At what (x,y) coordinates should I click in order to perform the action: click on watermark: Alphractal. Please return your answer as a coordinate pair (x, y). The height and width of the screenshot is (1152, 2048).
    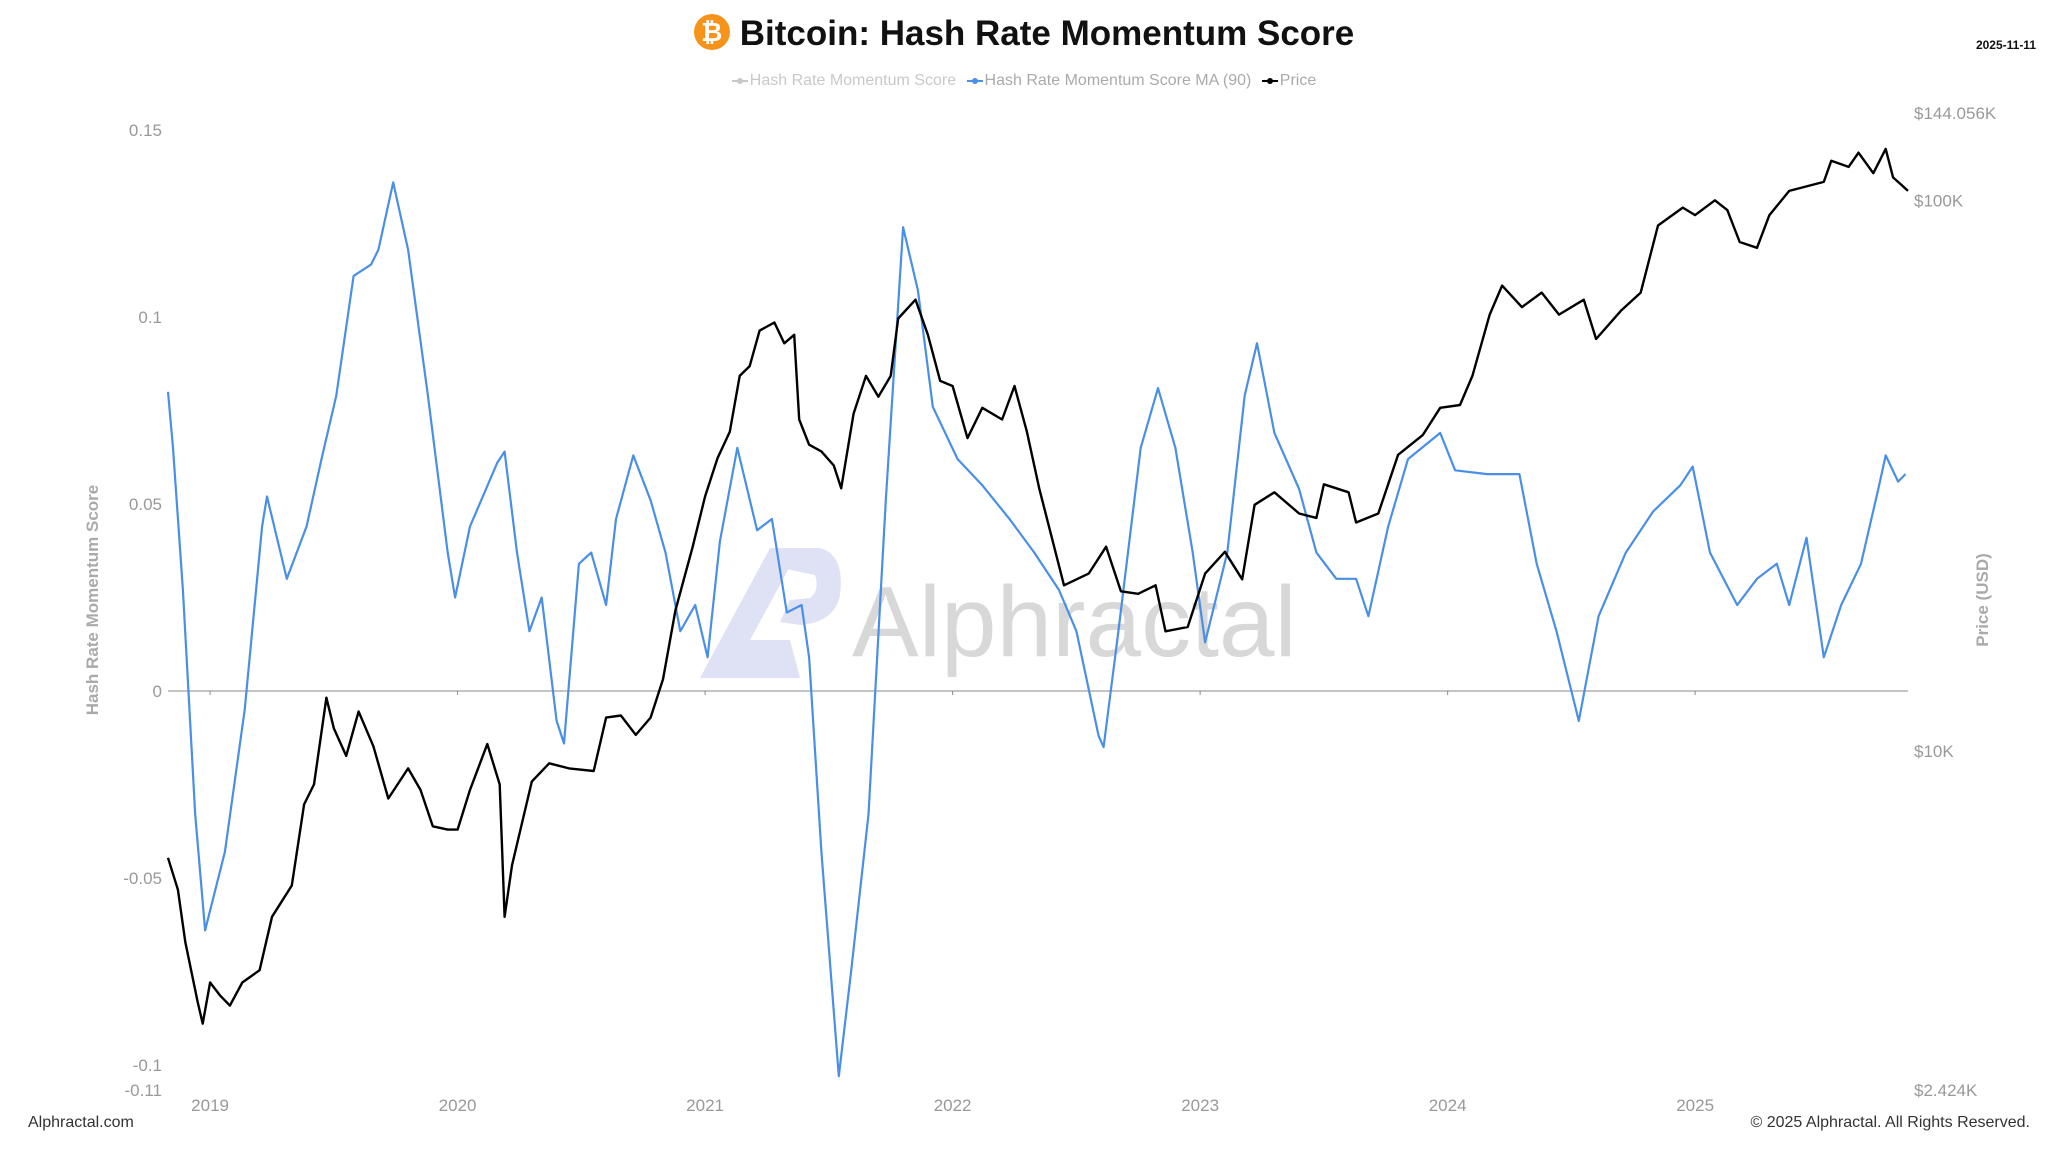
    Looking at the image, I should click on (998, 613).